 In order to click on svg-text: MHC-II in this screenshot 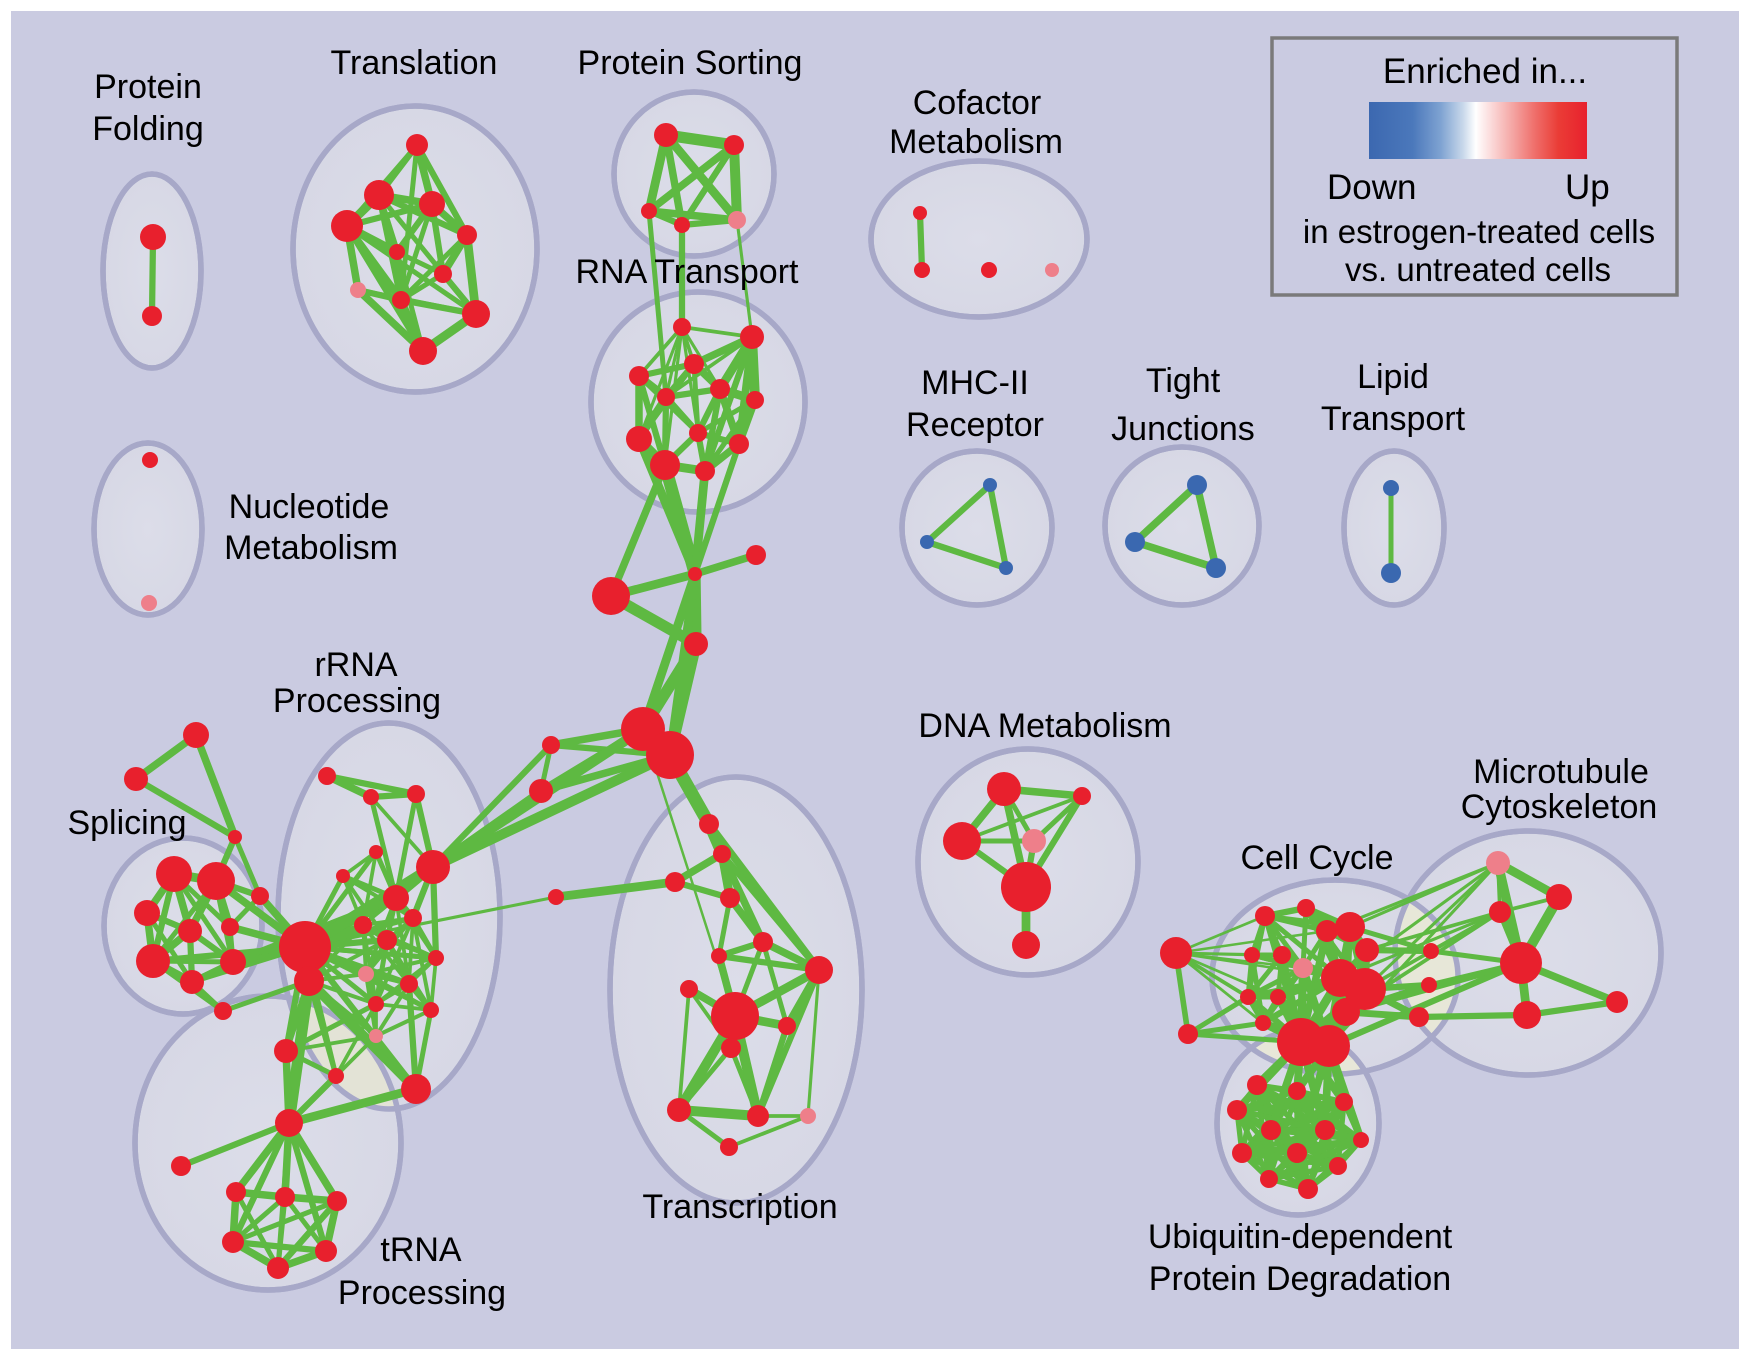, I will do `click(975, 383)`.